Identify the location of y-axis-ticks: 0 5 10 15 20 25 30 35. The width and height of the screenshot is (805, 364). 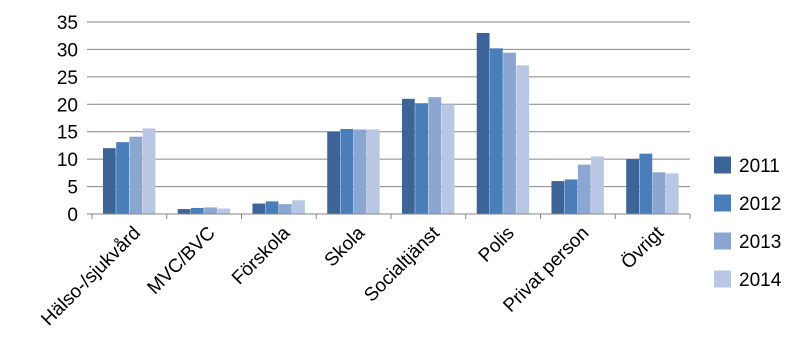
(74, 119).